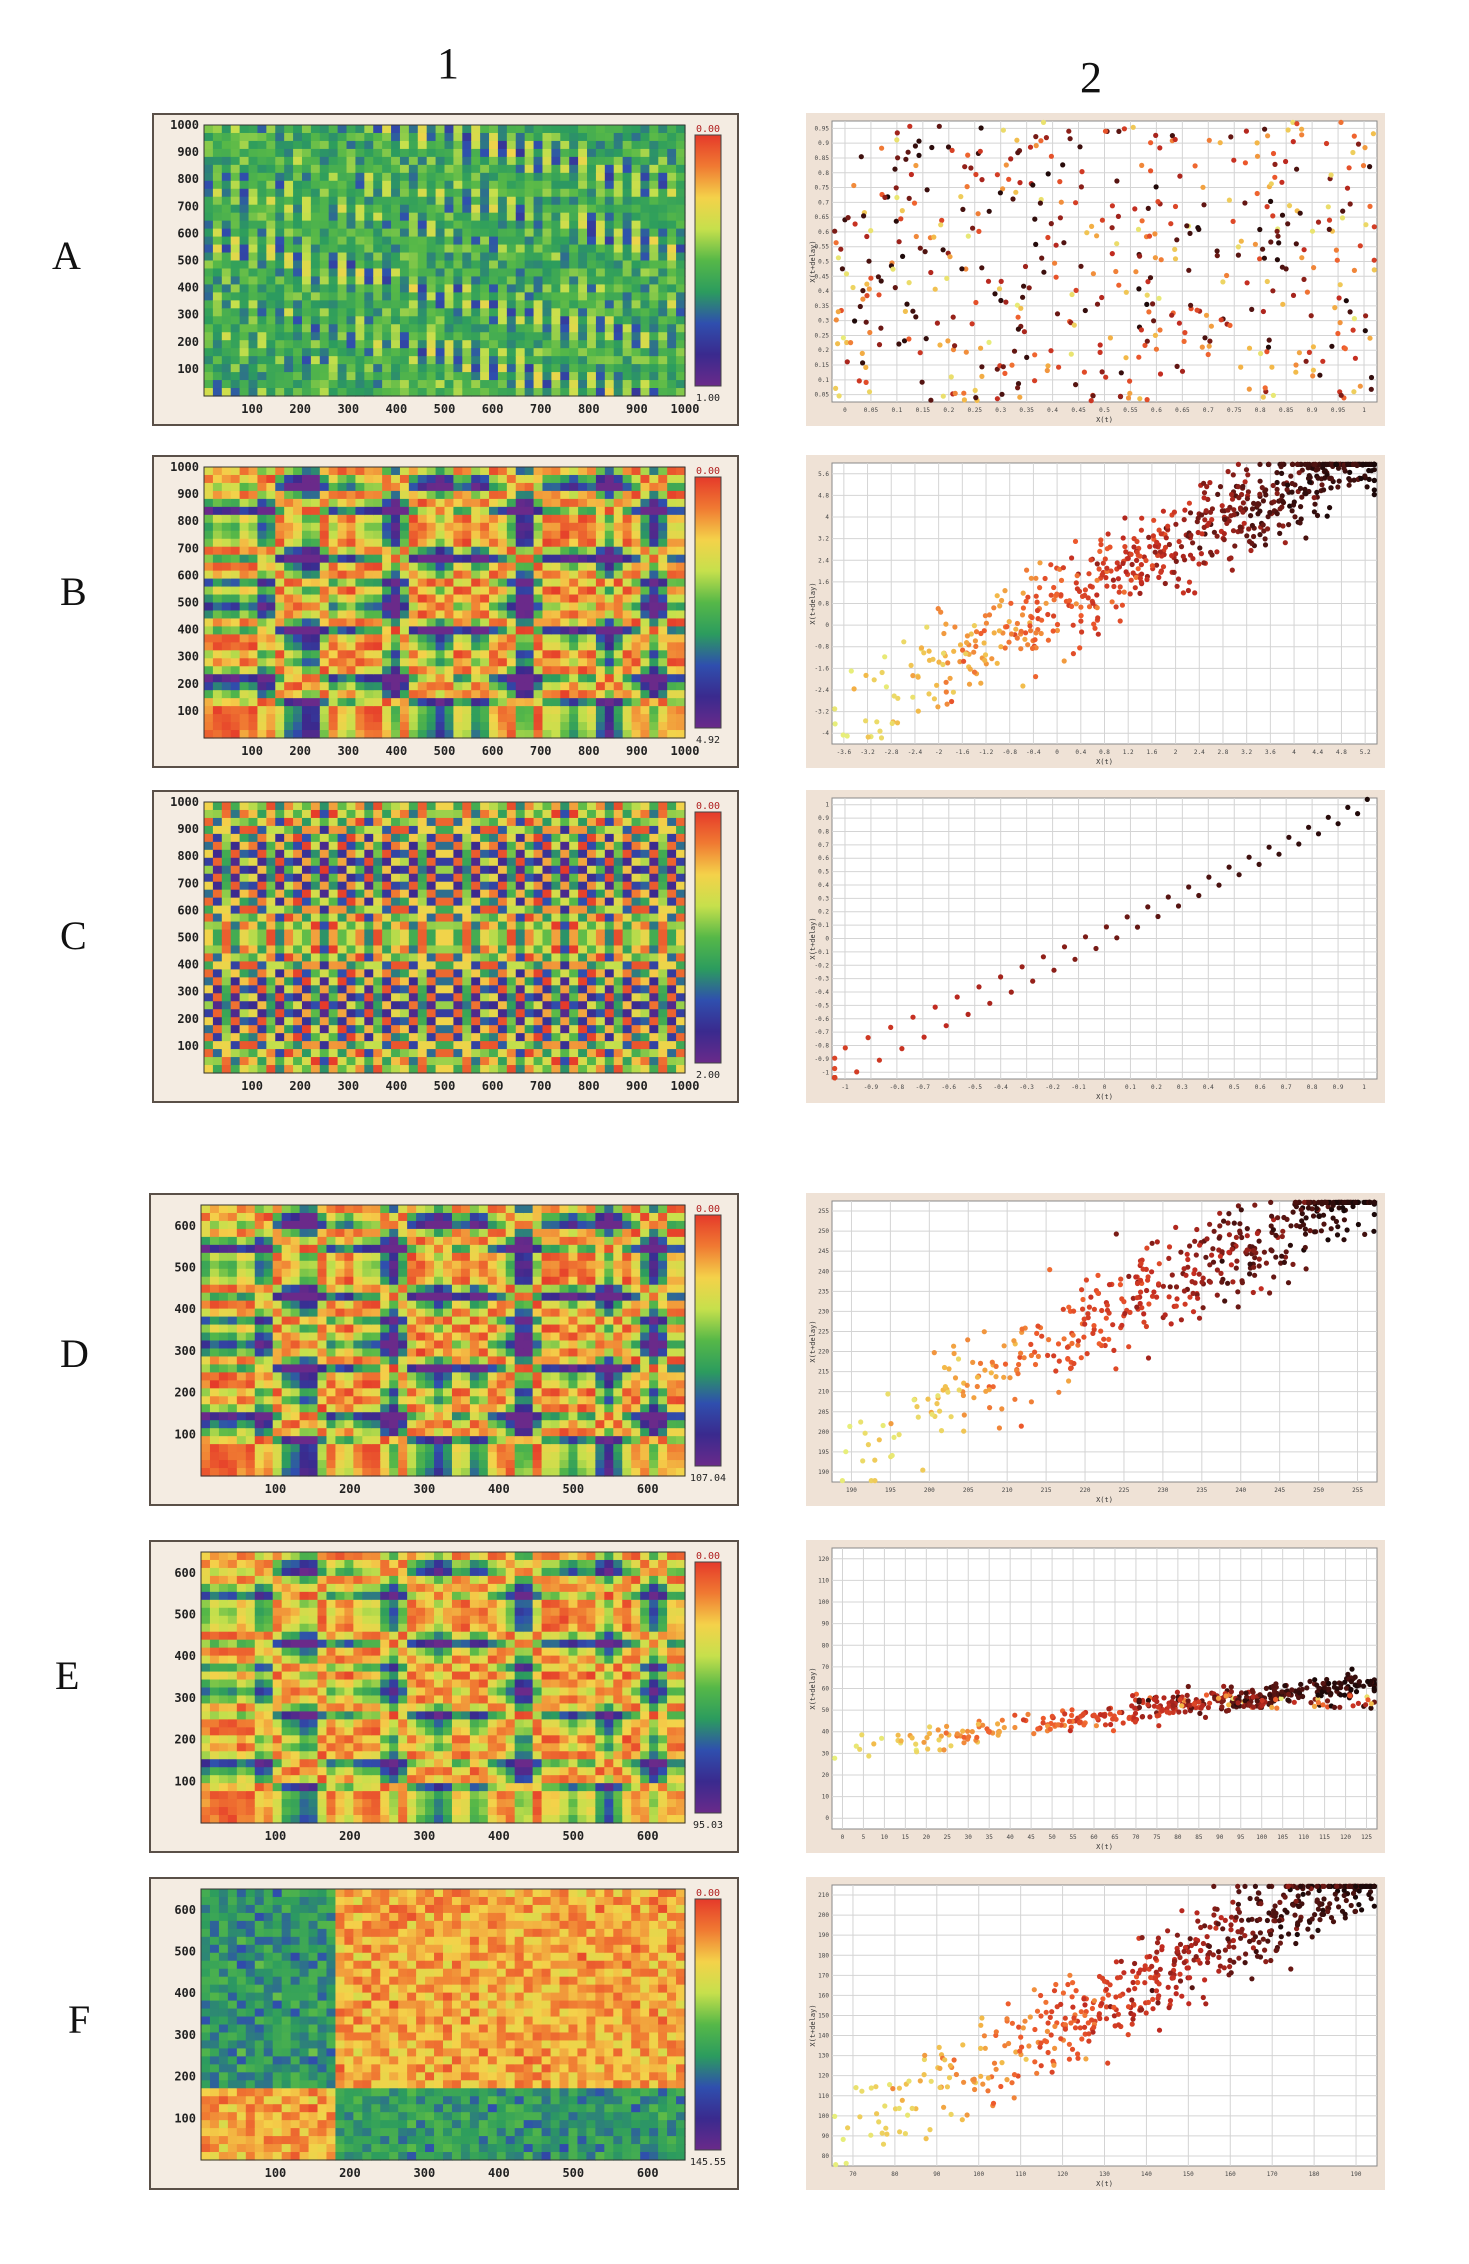 The width and height of the screenshot is (1469, 2264). What do you see at coordinates (188, 630) in the screenshot?
I see `y-tick-label: 400` at bounding box center [188, 630].